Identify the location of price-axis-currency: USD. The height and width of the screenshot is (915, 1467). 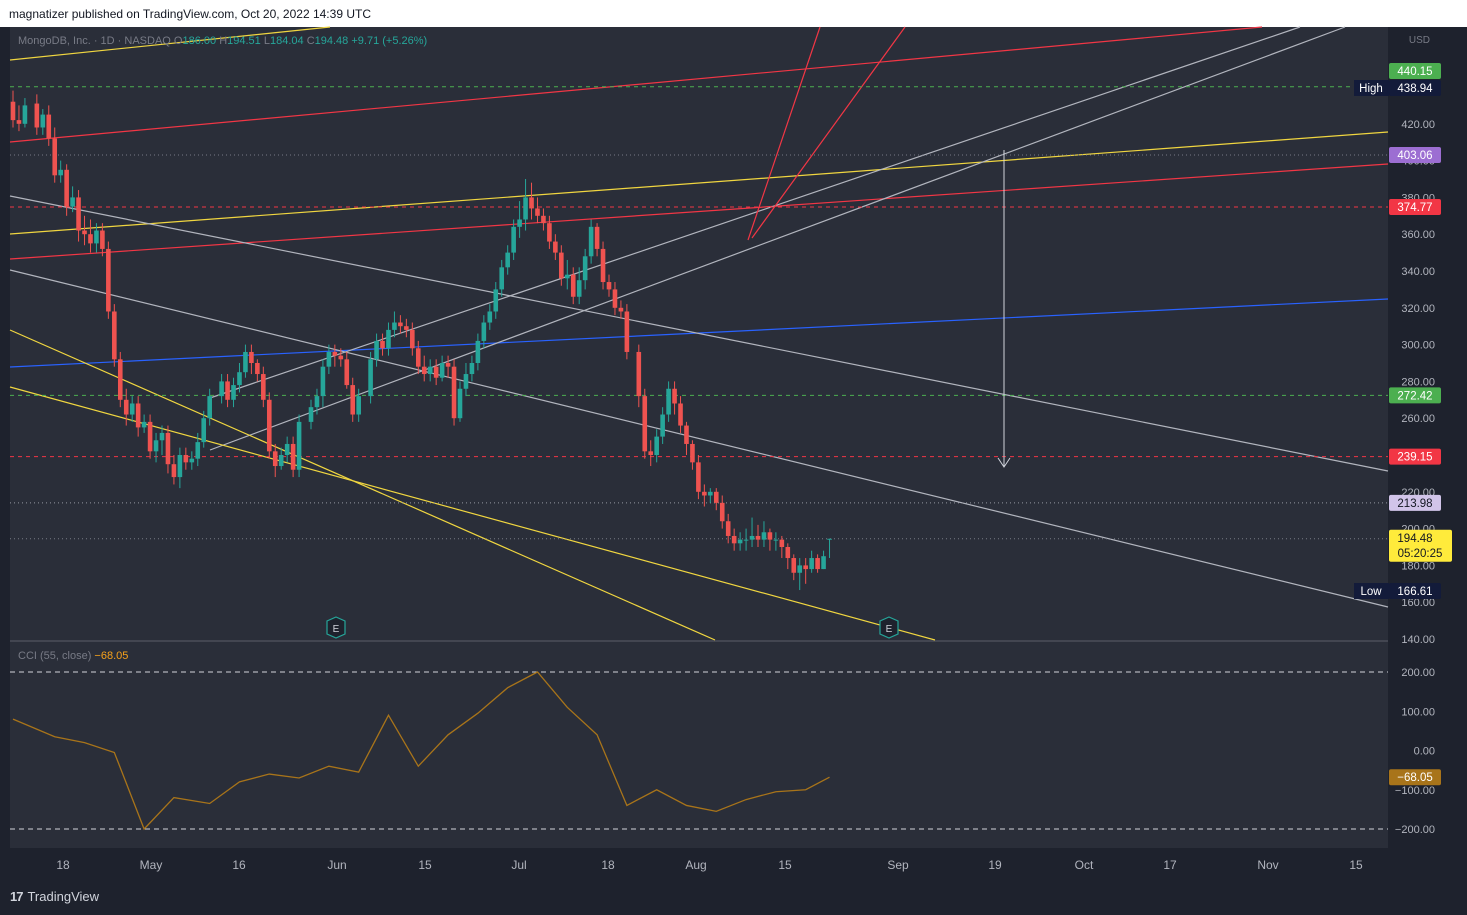
(1419, 40).